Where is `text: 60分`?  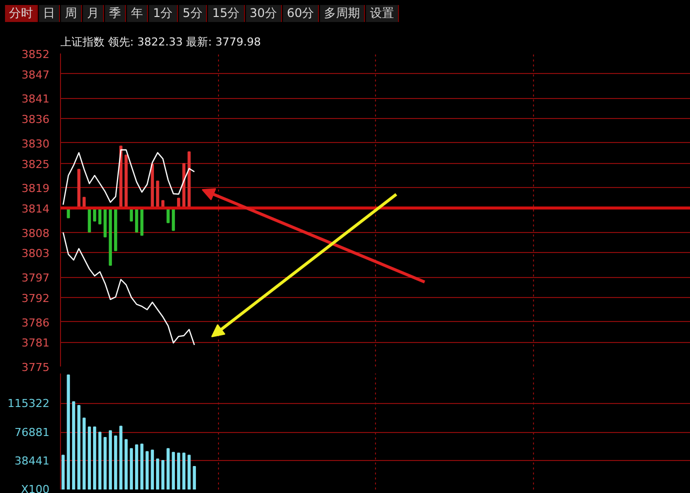 text: 60分 is located at coordinates (301, 13).